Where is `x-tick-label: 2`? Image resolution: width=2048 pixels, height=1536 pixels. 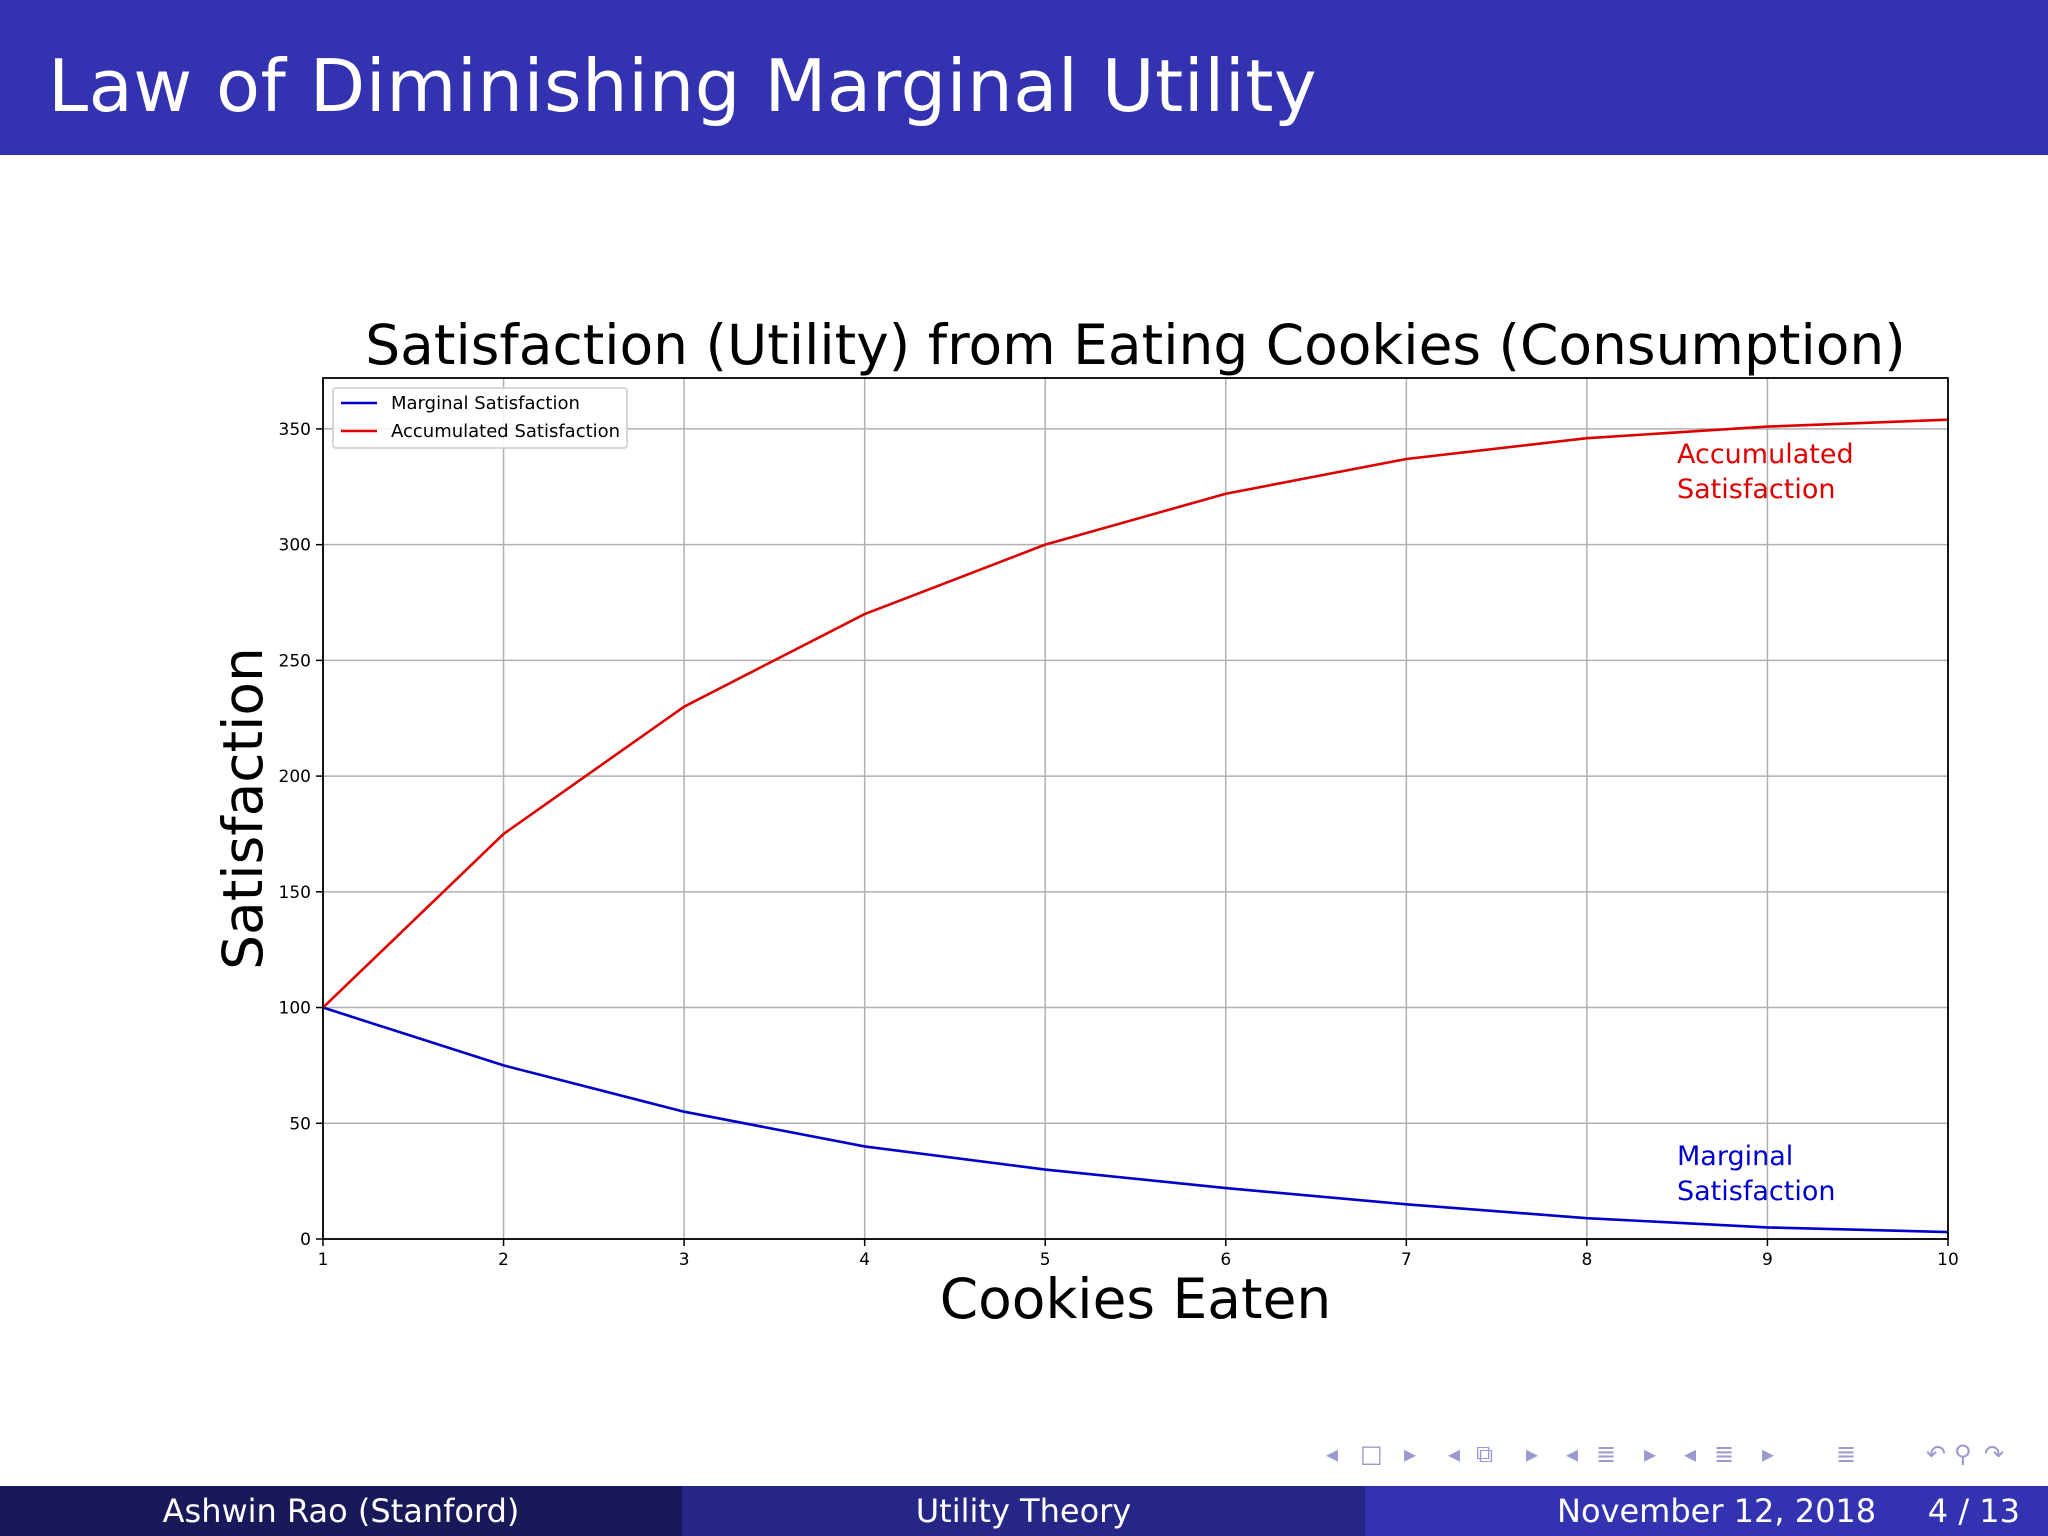 x-tick-label: 2 is located at coordinates (503, 1260).